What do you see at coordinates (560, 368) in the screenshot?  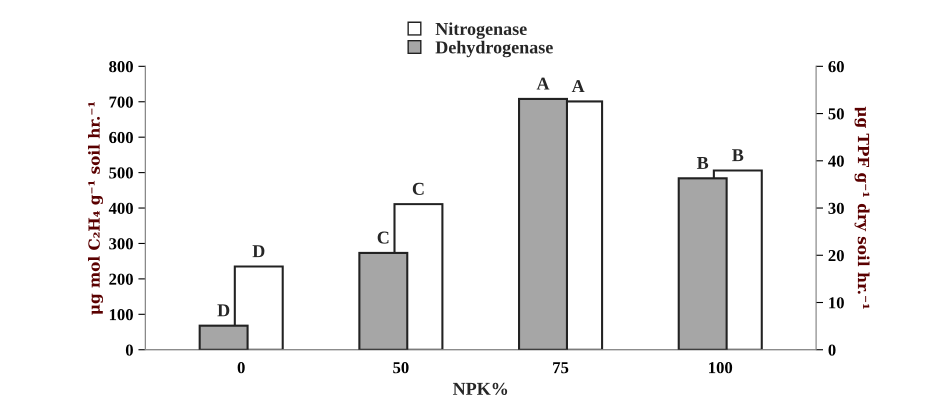 I see `x-tick-label: 75` at bounding box center [560, 368].